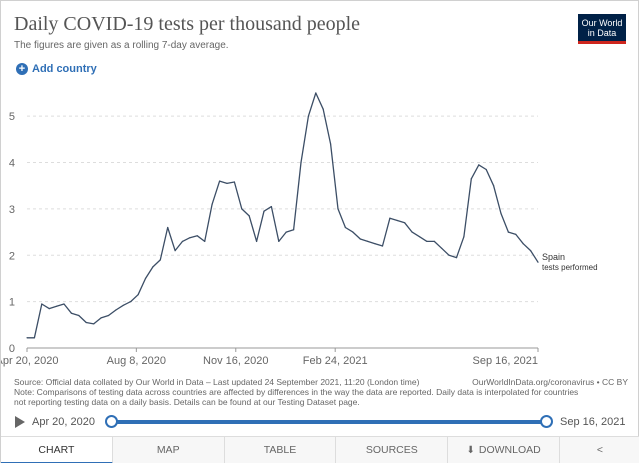 This screenshot has height=463, width=639. What do you see at coordinates (168, 450) in the screenshot?
I see `tab-map: MAP` at bounding box center [168, 450].